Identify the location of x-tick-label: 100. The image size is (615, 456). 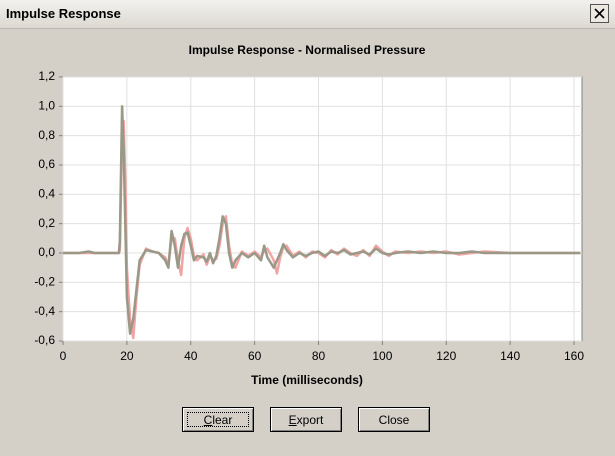
(382, 356).